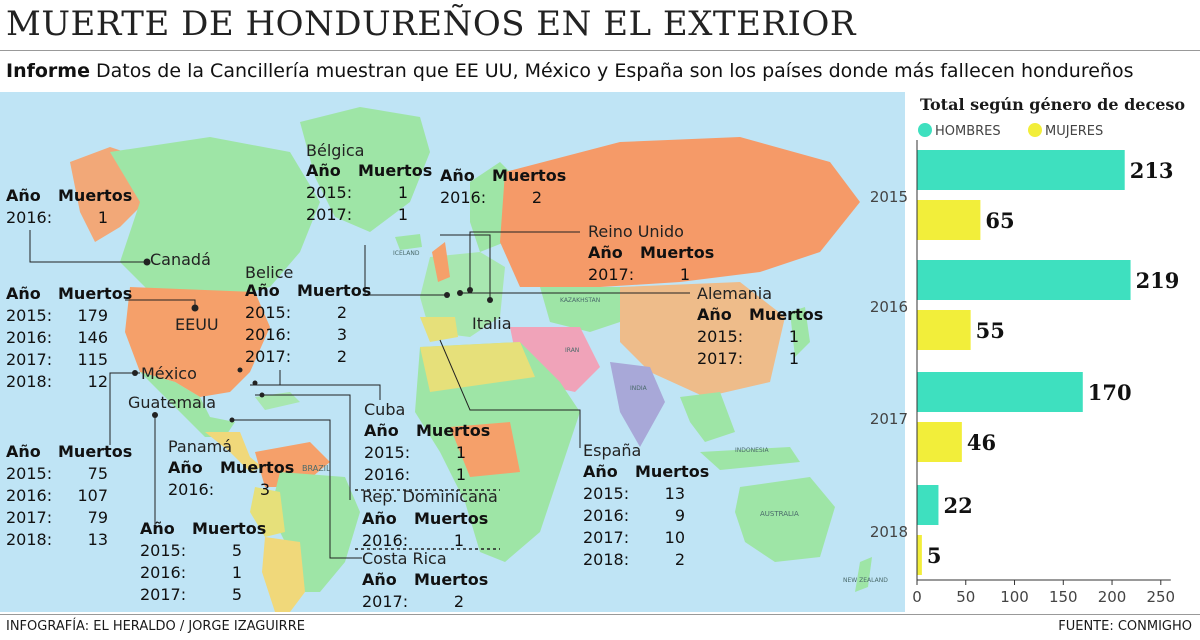  What do you see at coordinates (612, 450) in the screenshot?
I see `label-espana: España` at bounding box center [612, 450].